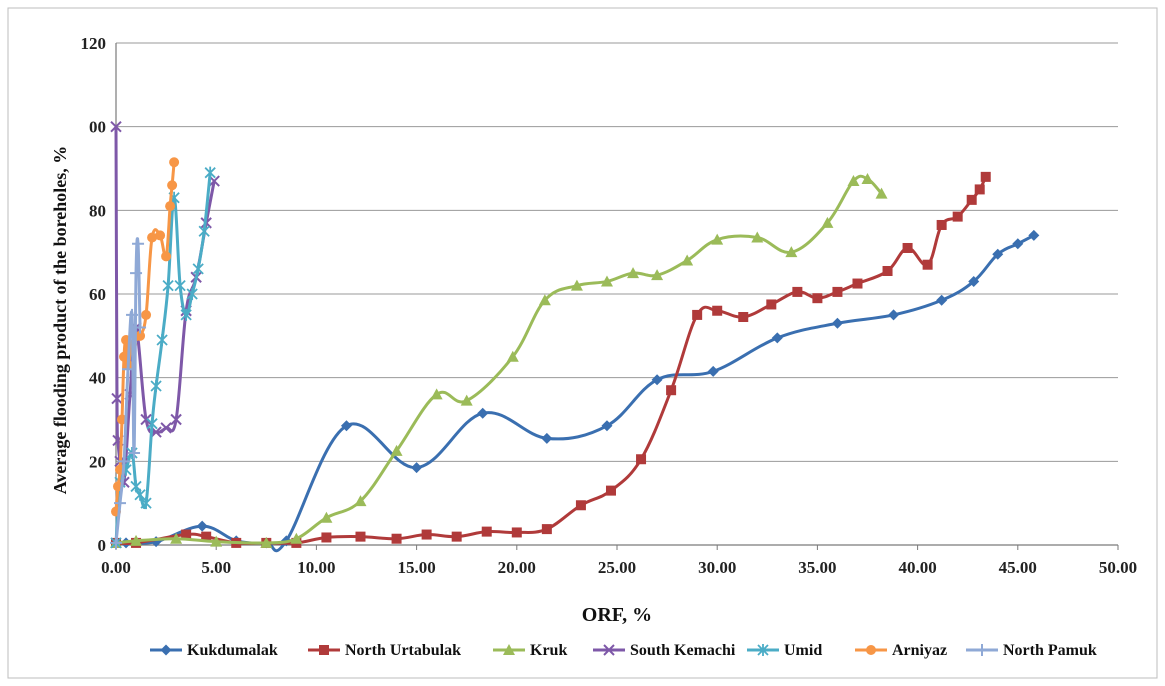 The width and height of the screenshot is (1165, 686). I want to click on x-tick-label: 5.00, so click(216, 567).